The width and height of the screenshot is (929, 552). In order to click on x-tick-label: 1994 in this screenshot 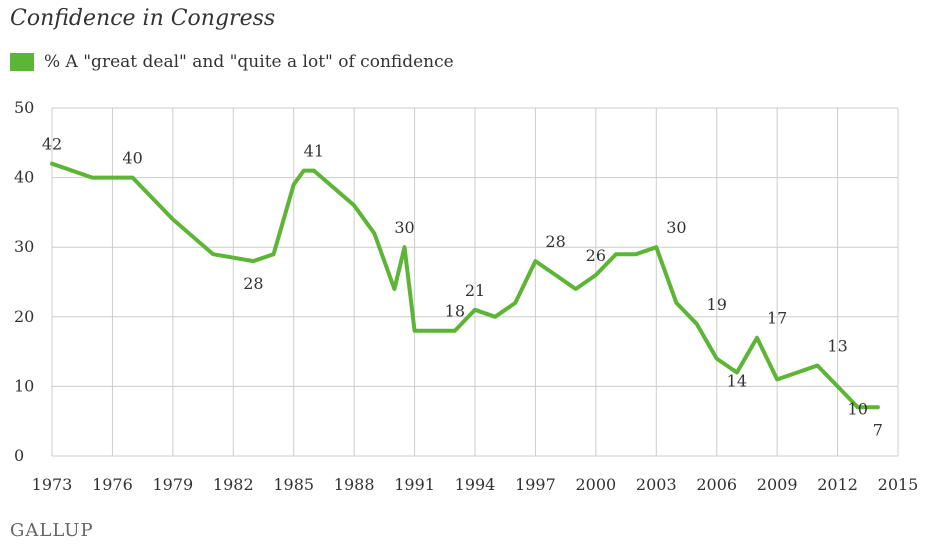, I will do `click(475, 484)`.